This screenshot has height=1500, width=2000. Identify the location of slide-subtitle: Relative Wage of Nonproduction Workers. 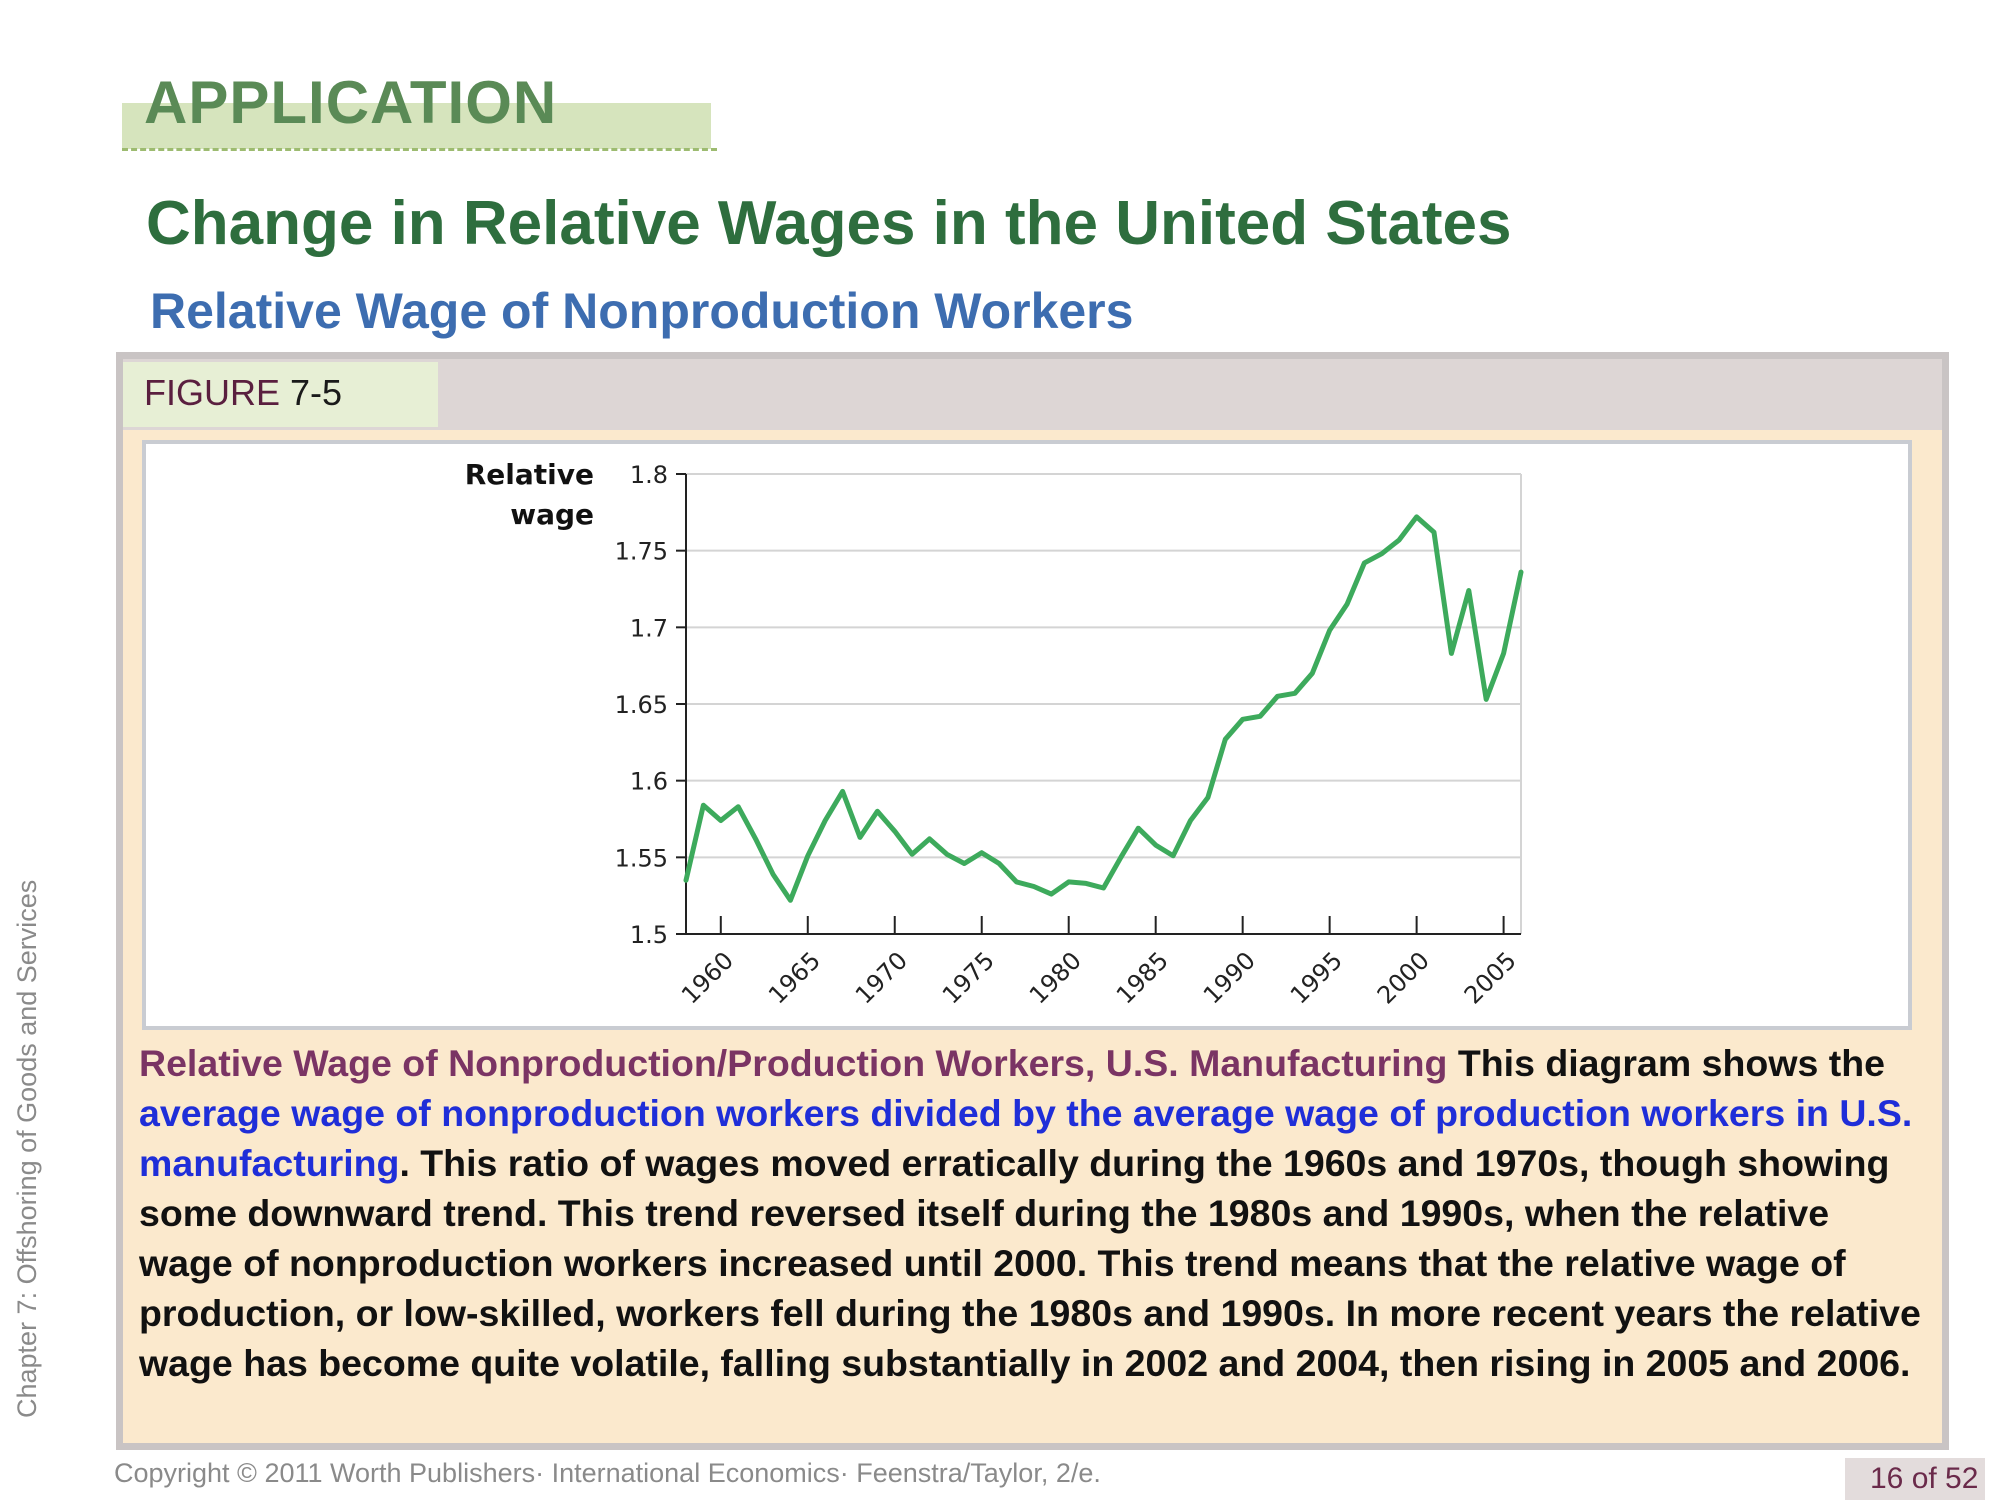
(642, 311).